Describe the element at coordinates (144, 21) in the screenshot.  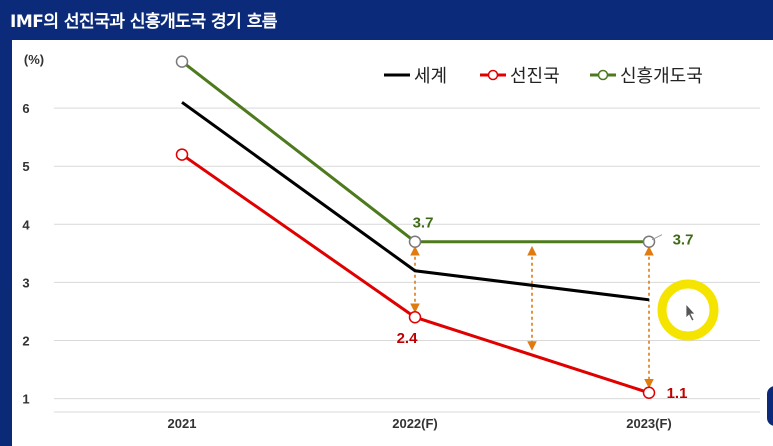
I see `page-title: IMF의 선진국과 신흥개도국 경기 흐름` at that location.